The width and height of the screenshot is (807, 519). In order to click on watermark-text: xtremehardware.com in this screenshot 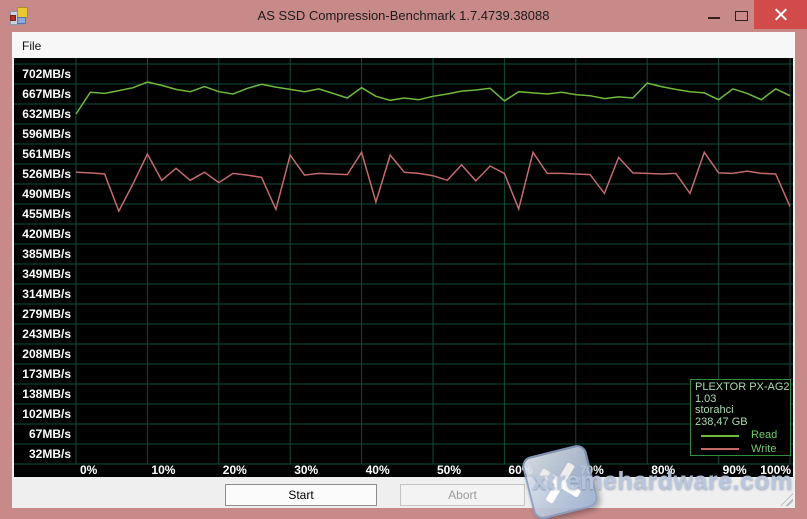, I will do `click(662, 481)`.